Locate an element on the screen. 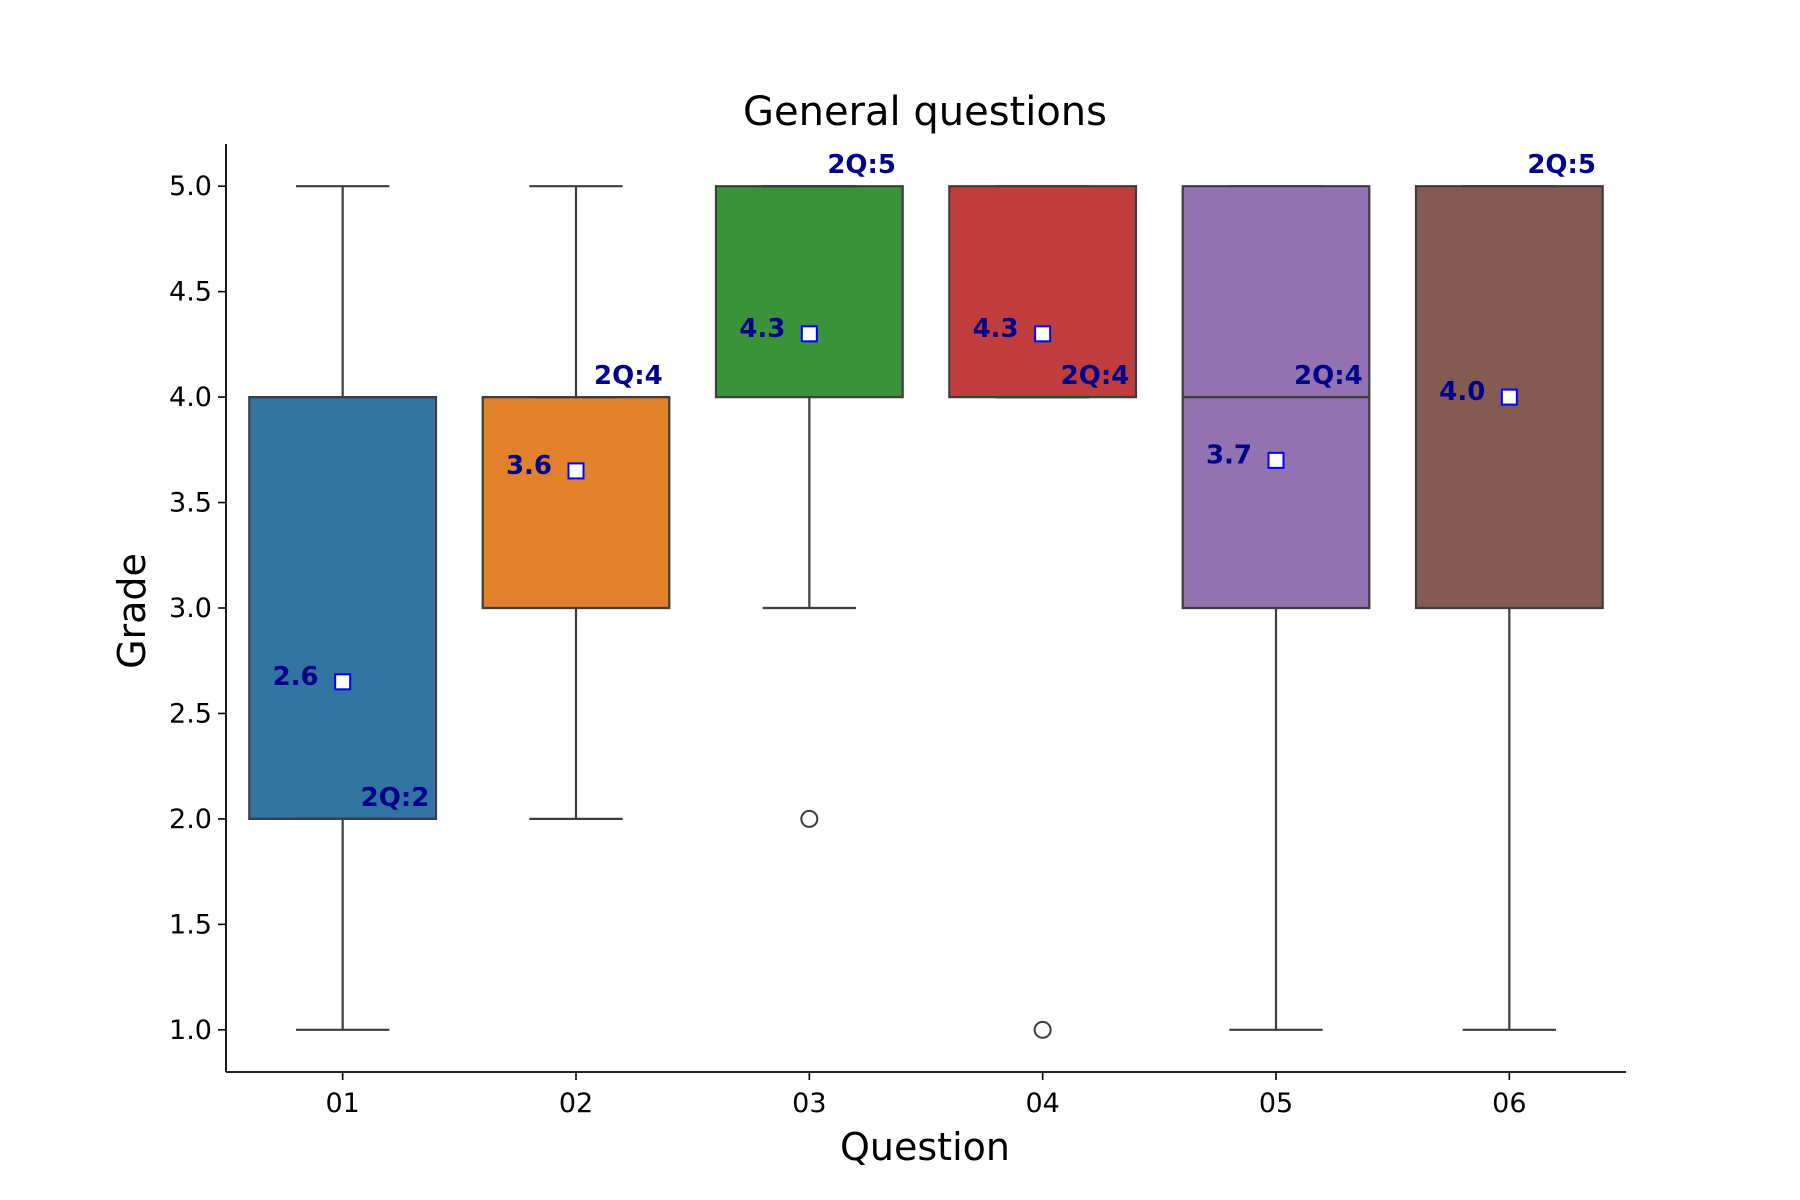 The height and width of the screenshot is (1200, 1800). x-tick-label: 06 is located at coordinates (1509, 1103).